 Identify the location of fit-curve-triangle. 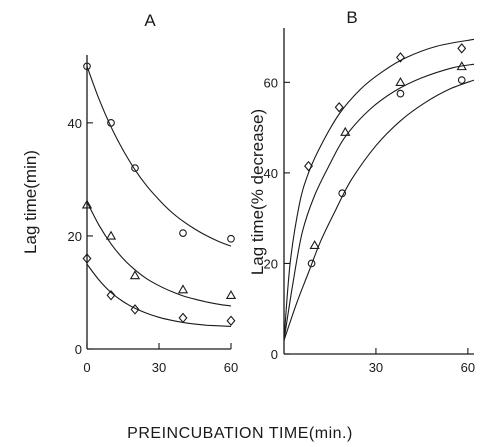
(159, 254).